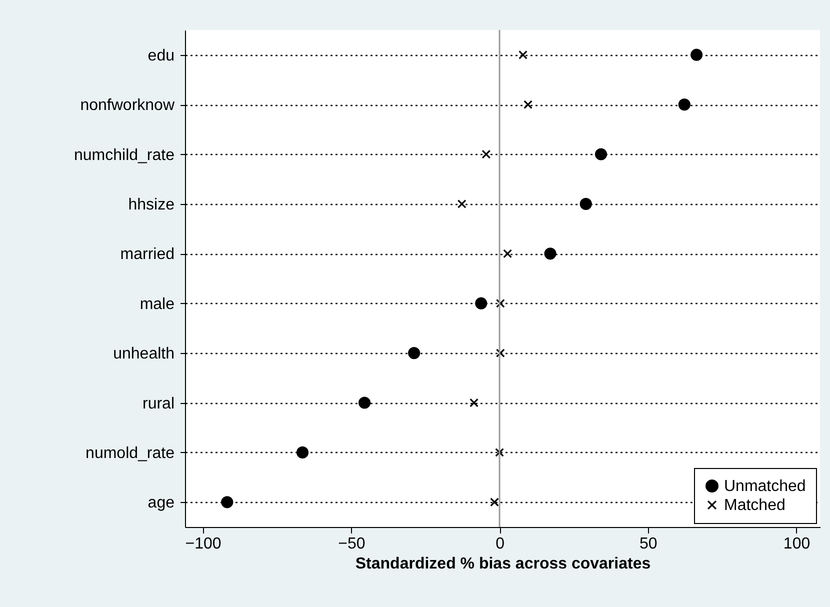  What do you see at coordinates (755, 505) in the screenshot?
I see `legend-label: Matched` at bounding box center [755, 505].